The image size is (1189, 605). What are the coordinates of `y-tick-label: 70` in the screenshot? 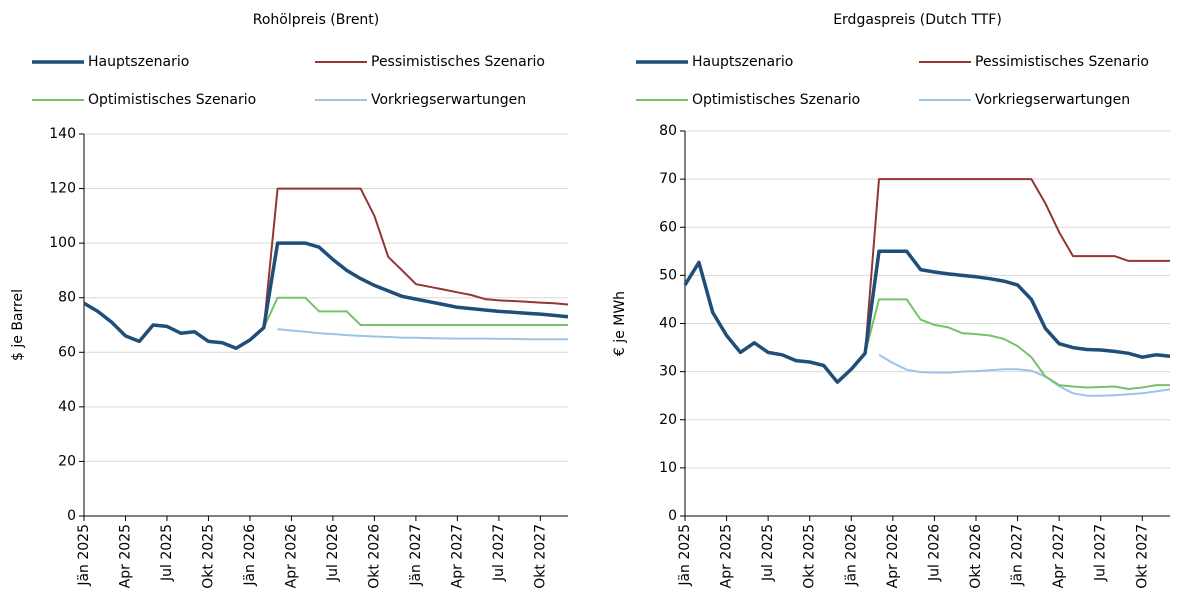 It's located at (668, 179).